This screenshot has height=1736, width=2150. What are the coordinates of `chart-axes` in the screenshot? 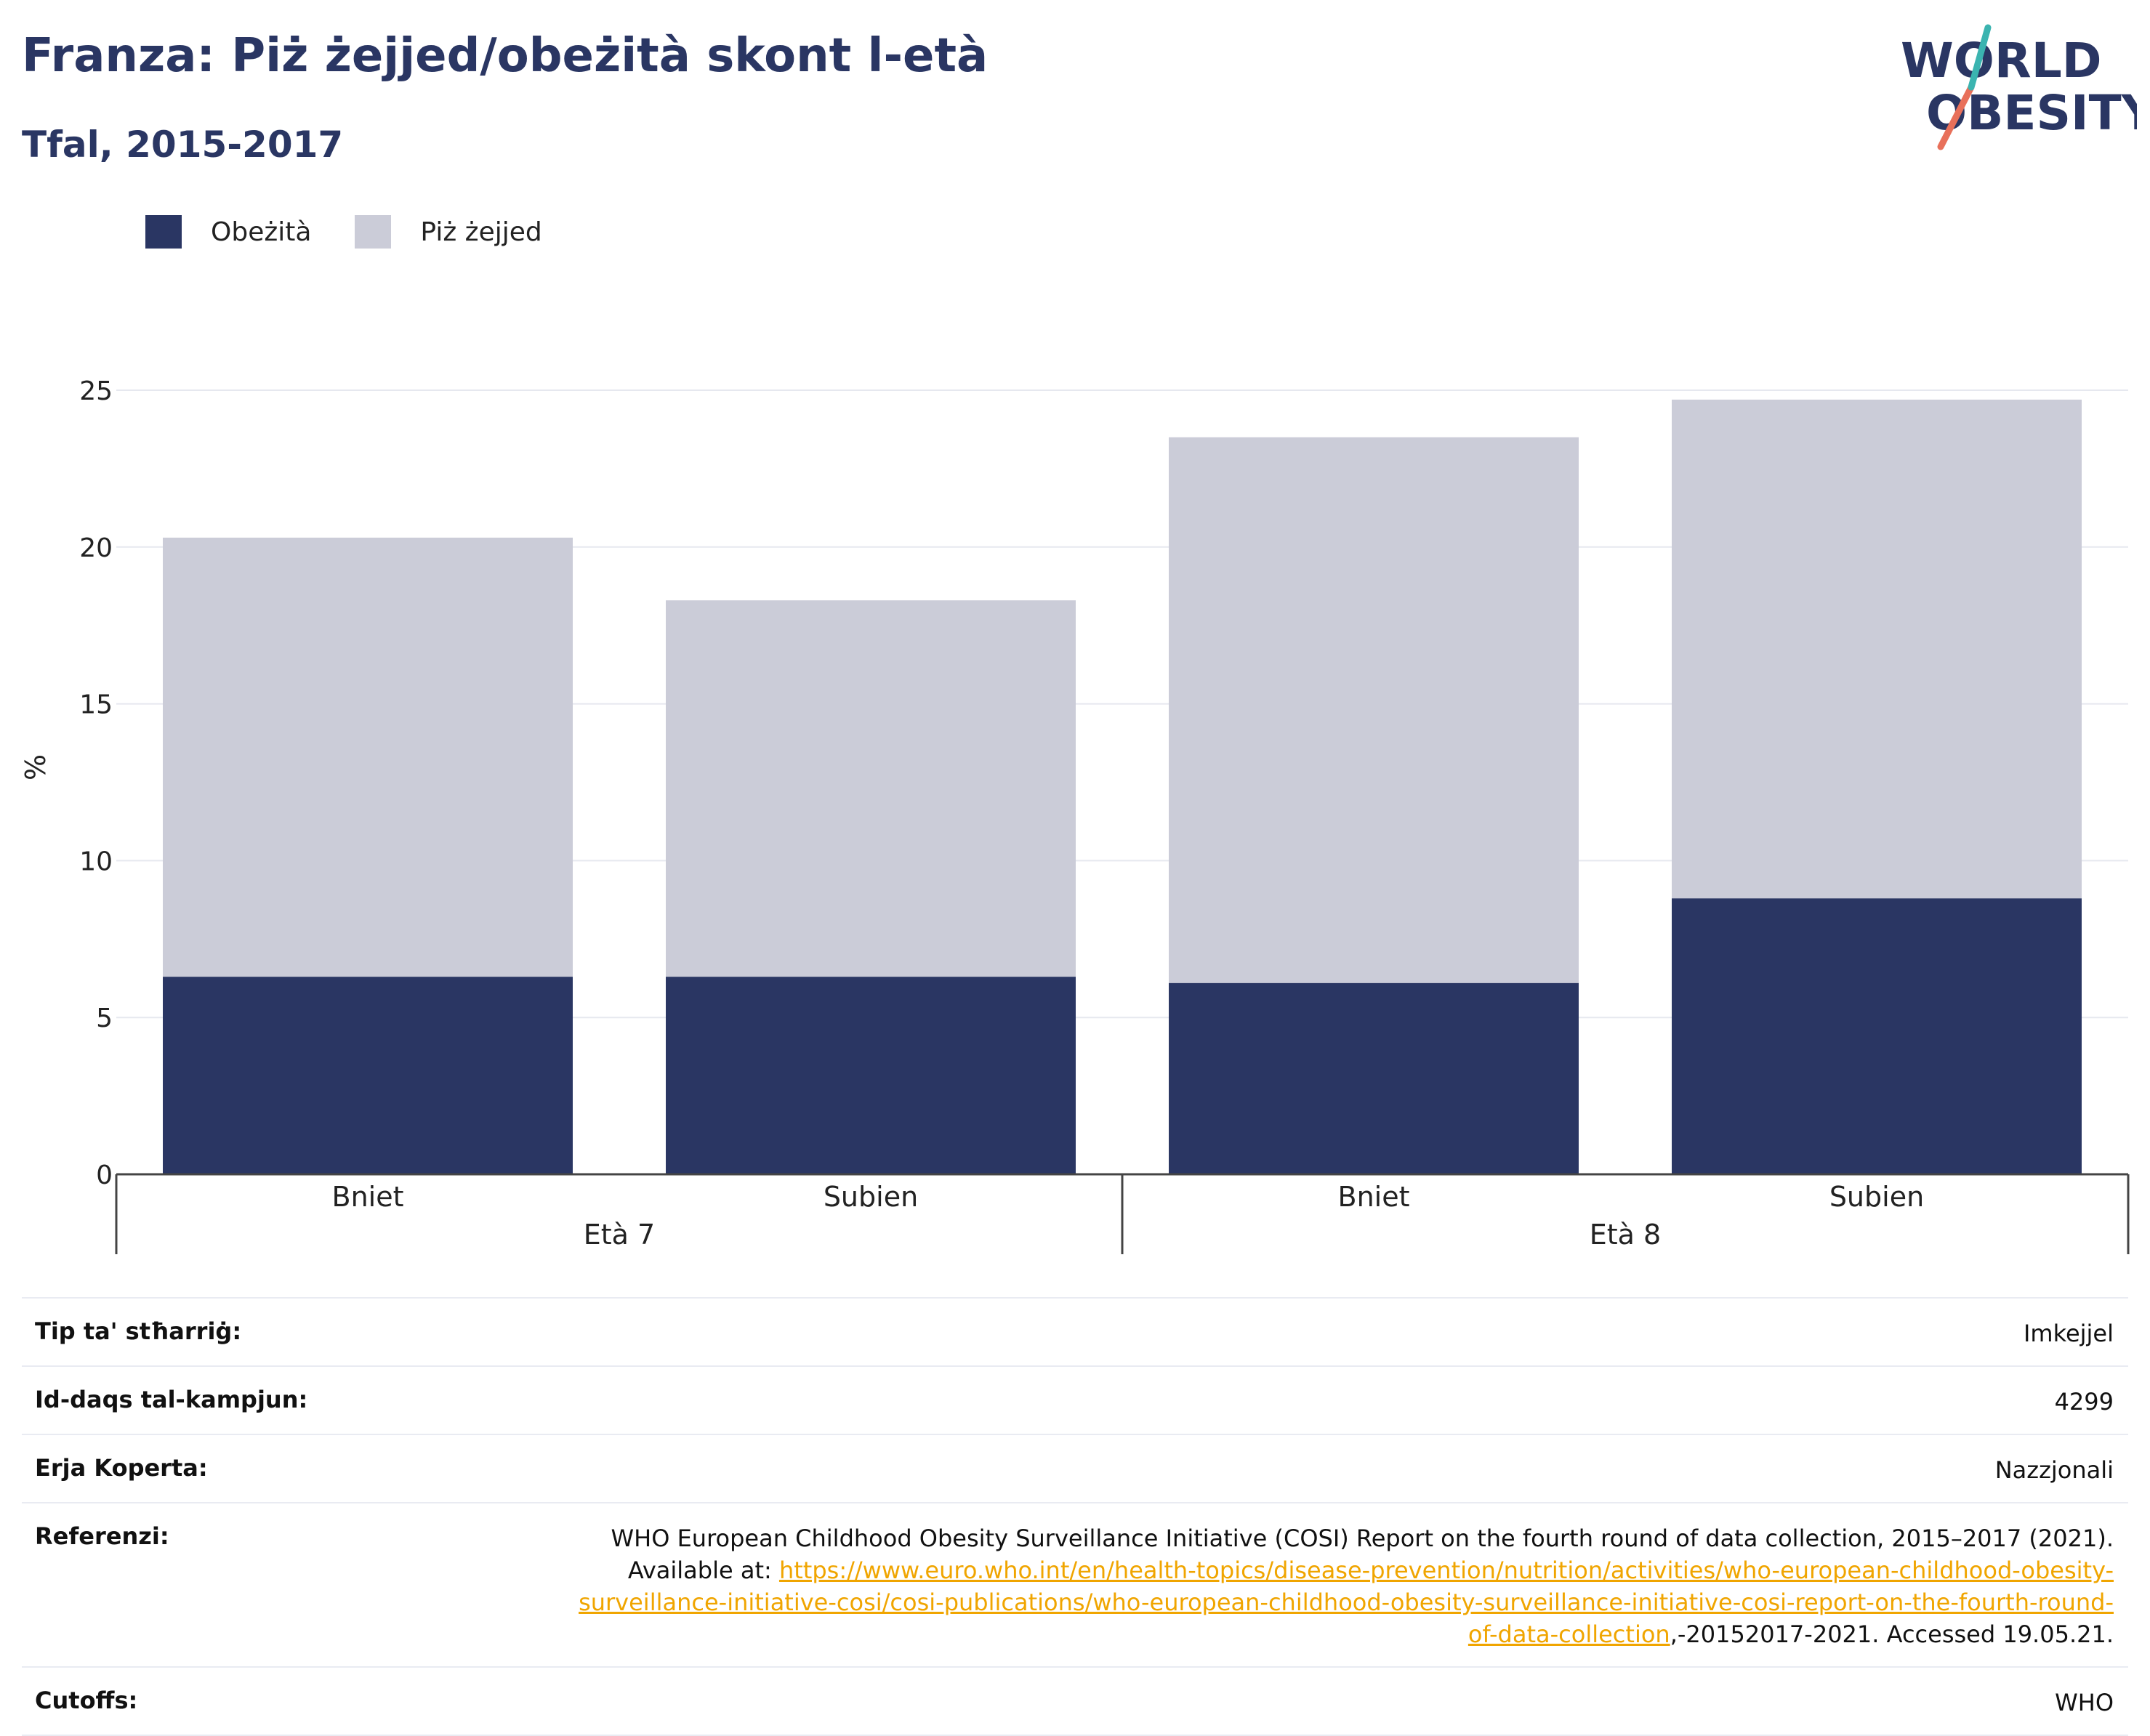 It's located at (1122, 1213).